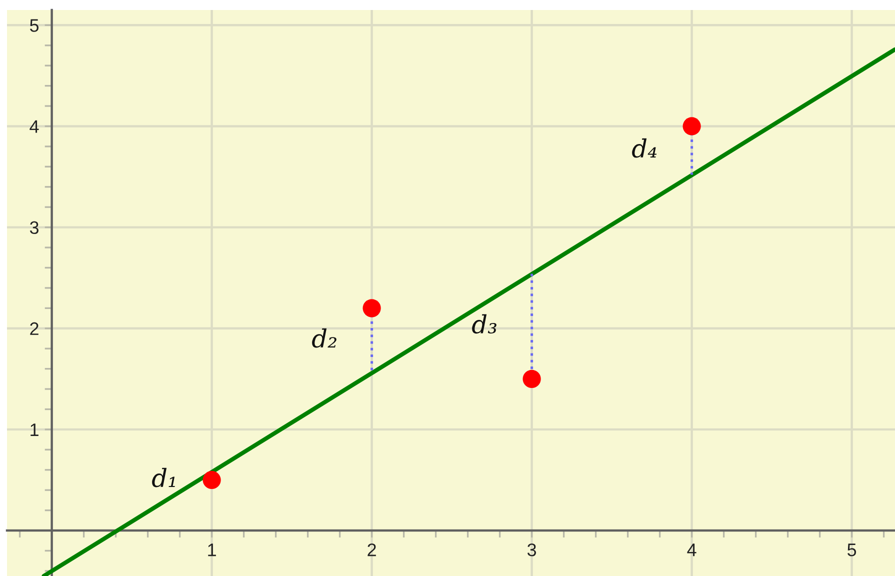  I want to click on y-tick-label: 5, so click(34, 25).